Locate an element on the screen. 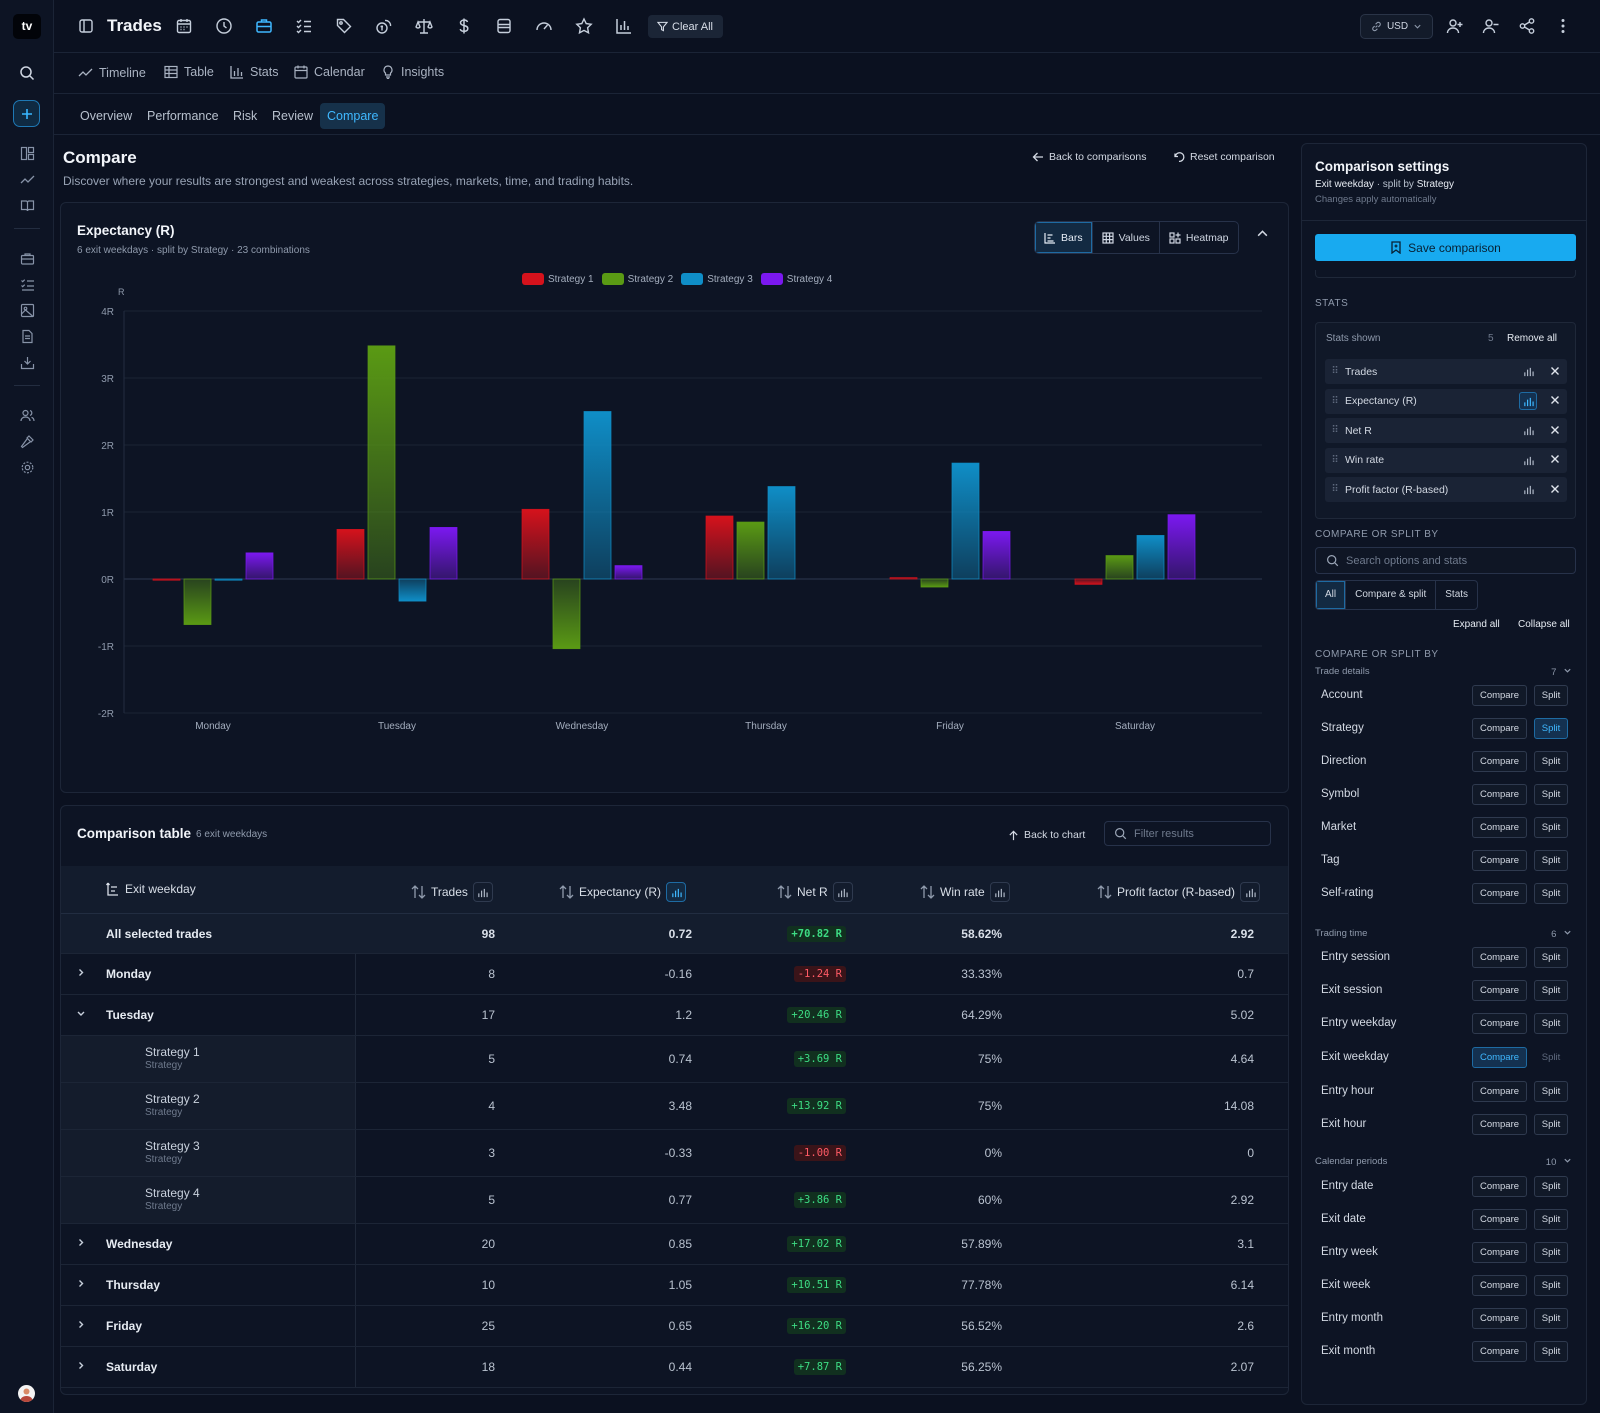 Image resolution: width=1600 pixels, height=1413 pixels. expand-all-button: Expand all is located at coordinates (1476, 624).